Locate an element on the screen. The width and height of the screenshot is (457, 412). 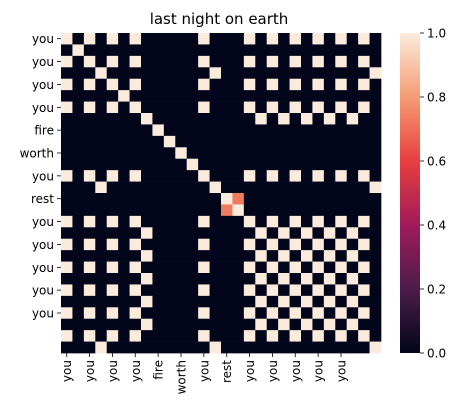
x-tick-label: you is located at coordinates (136, 371).